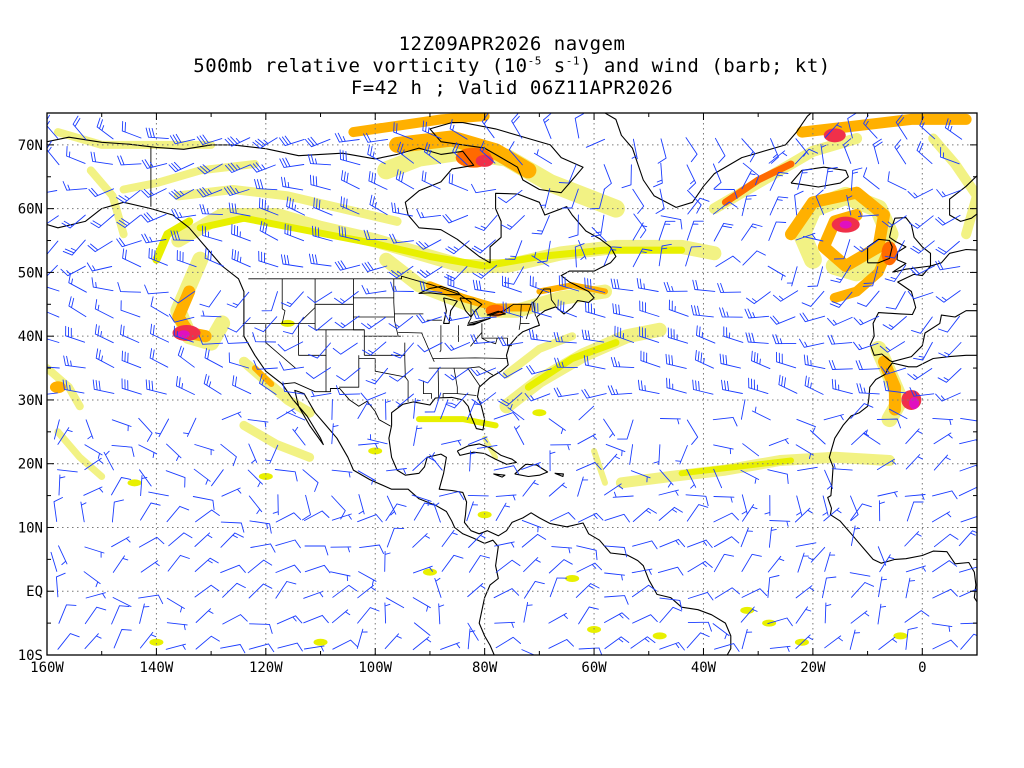 This screenshot has width=1024, height=768. I want to click on vorticity-core-pacific, so click(183, 334).